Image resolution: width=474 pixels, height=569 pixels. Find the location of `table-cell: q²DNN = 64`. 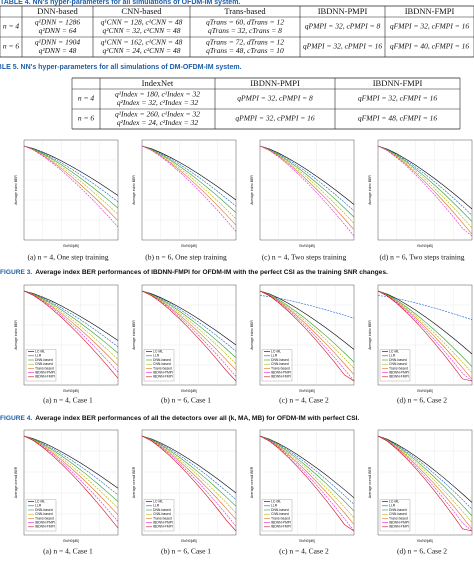

table-cell: q²DNN = 64 is located at coordinates (58, 30).